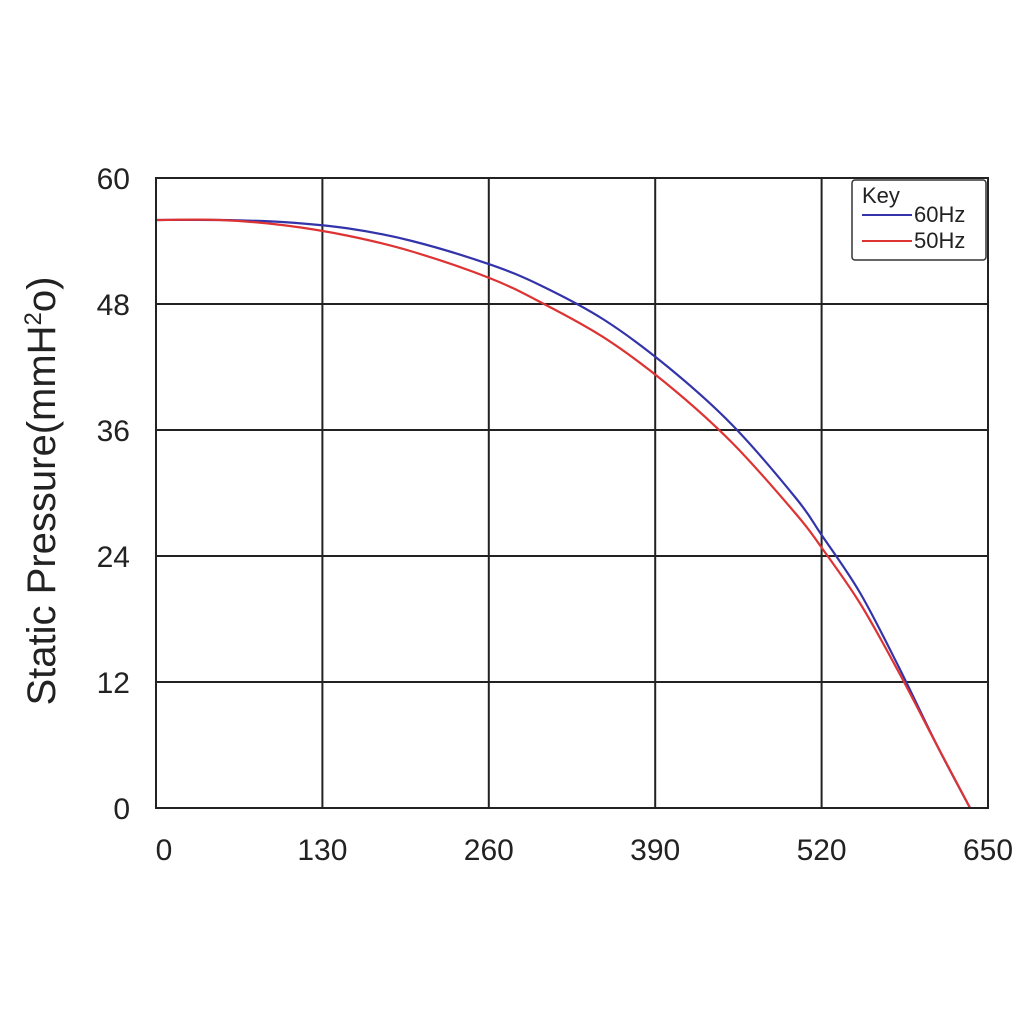 The width and height of the screenshot is (1029, 1029). Describe the element at coordinates (113, 557) in the screenshot. I see `y-tick-label: 24` at that location.